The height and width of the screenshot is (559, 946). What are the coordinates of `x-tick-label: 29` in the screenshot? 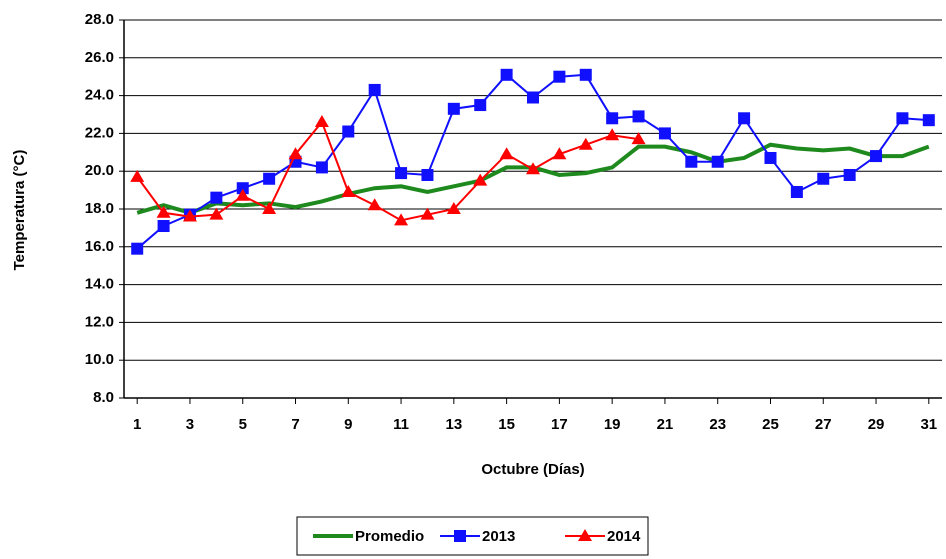 It's located at (876, 424).